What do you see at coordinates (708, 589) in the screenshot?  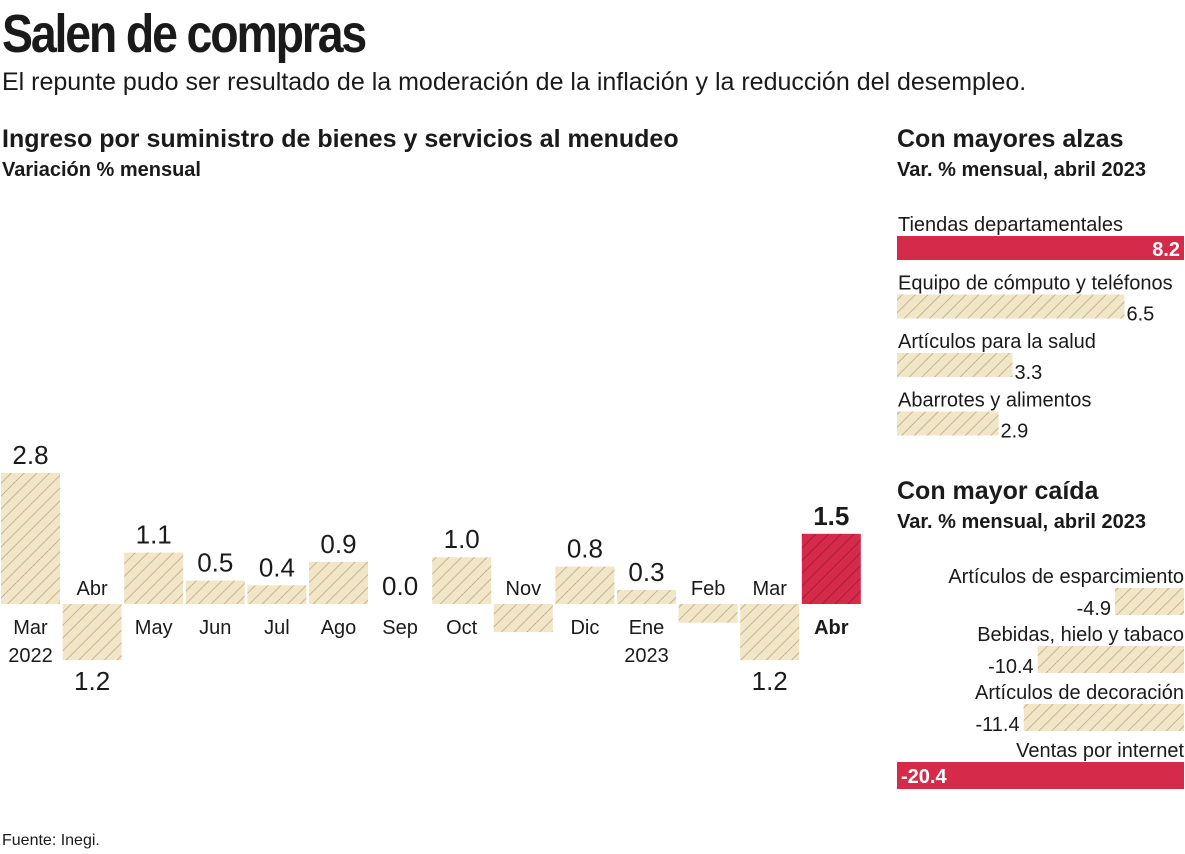 I see `category-label-12: Feb` at bounding box center [708, 589].